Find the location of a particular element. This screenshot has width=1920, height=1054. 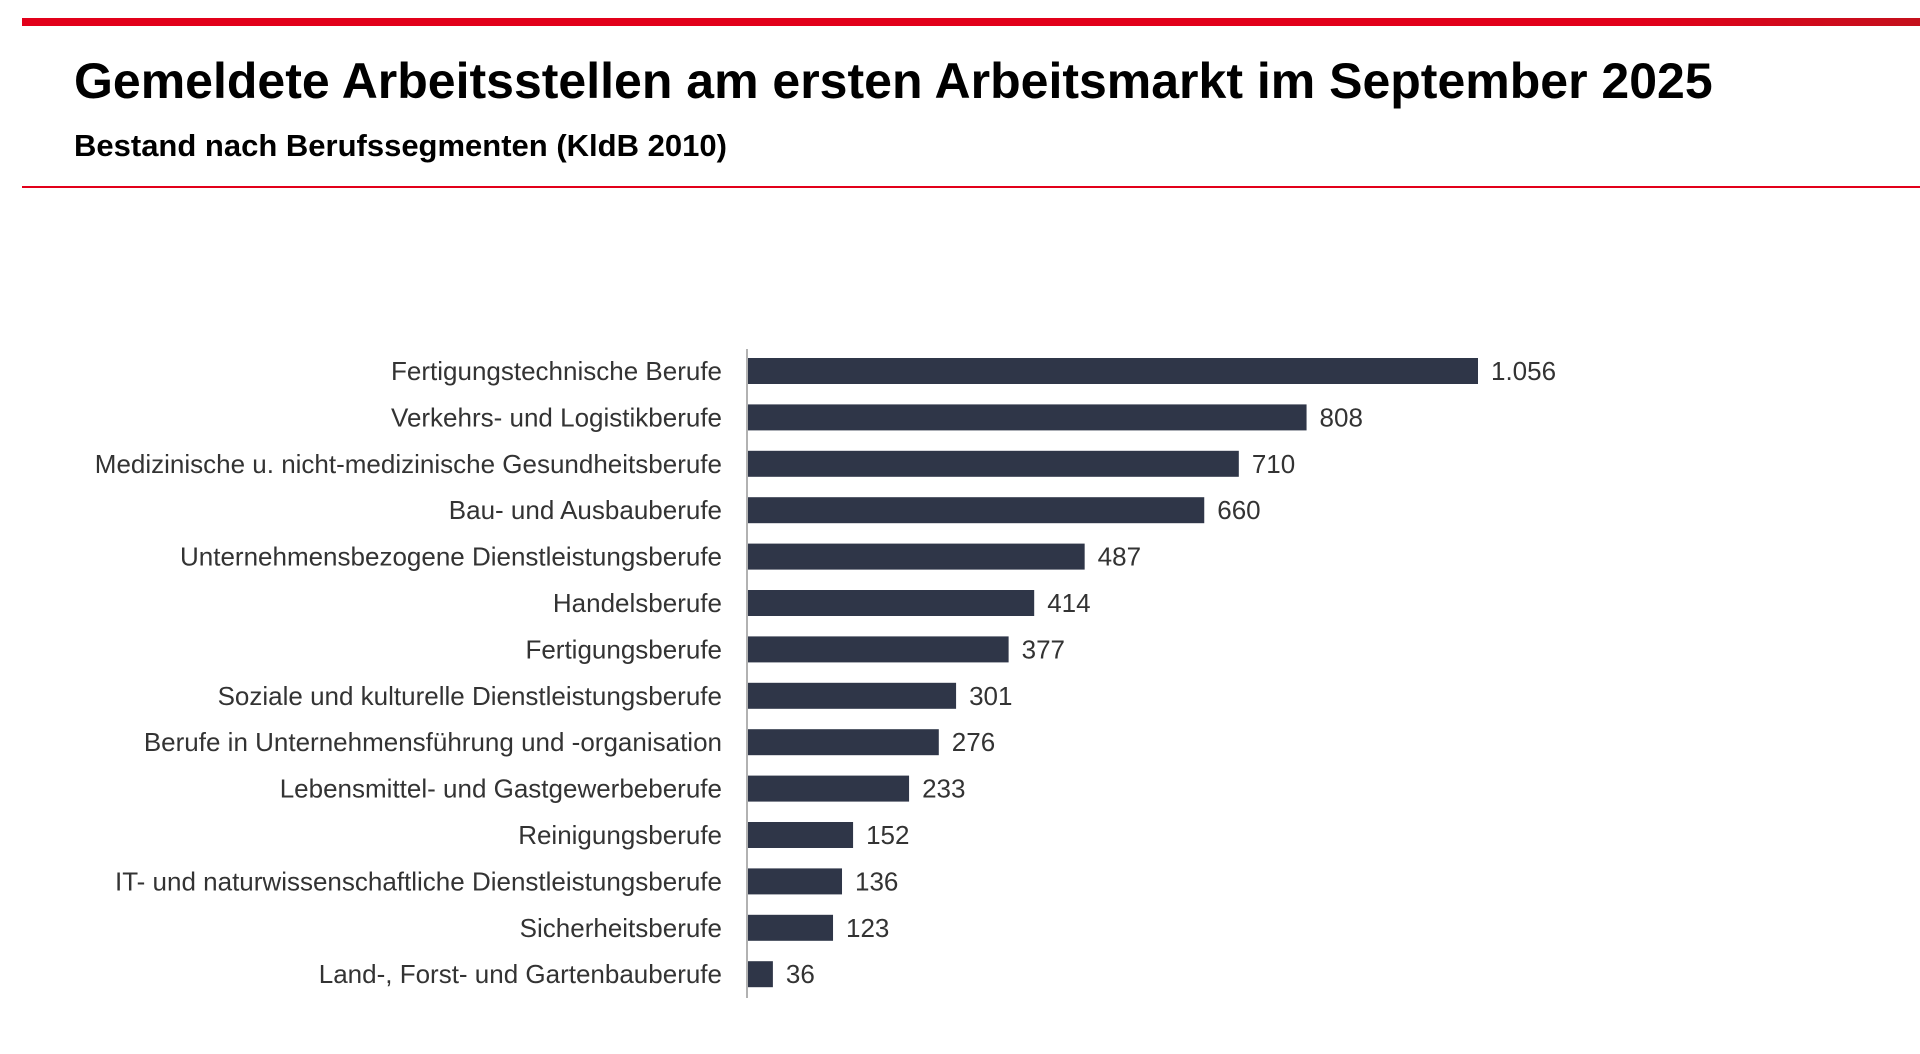

category-label: Fertigungstechnische Berufe is located at coordinates (556, 371).